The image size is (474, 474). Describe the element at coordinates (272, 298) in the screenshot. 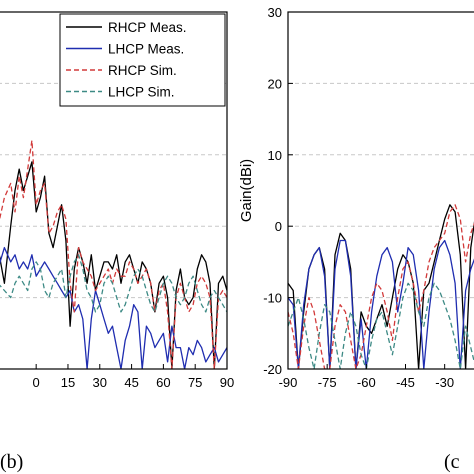

I see `y-tick-label: -10` at that location.